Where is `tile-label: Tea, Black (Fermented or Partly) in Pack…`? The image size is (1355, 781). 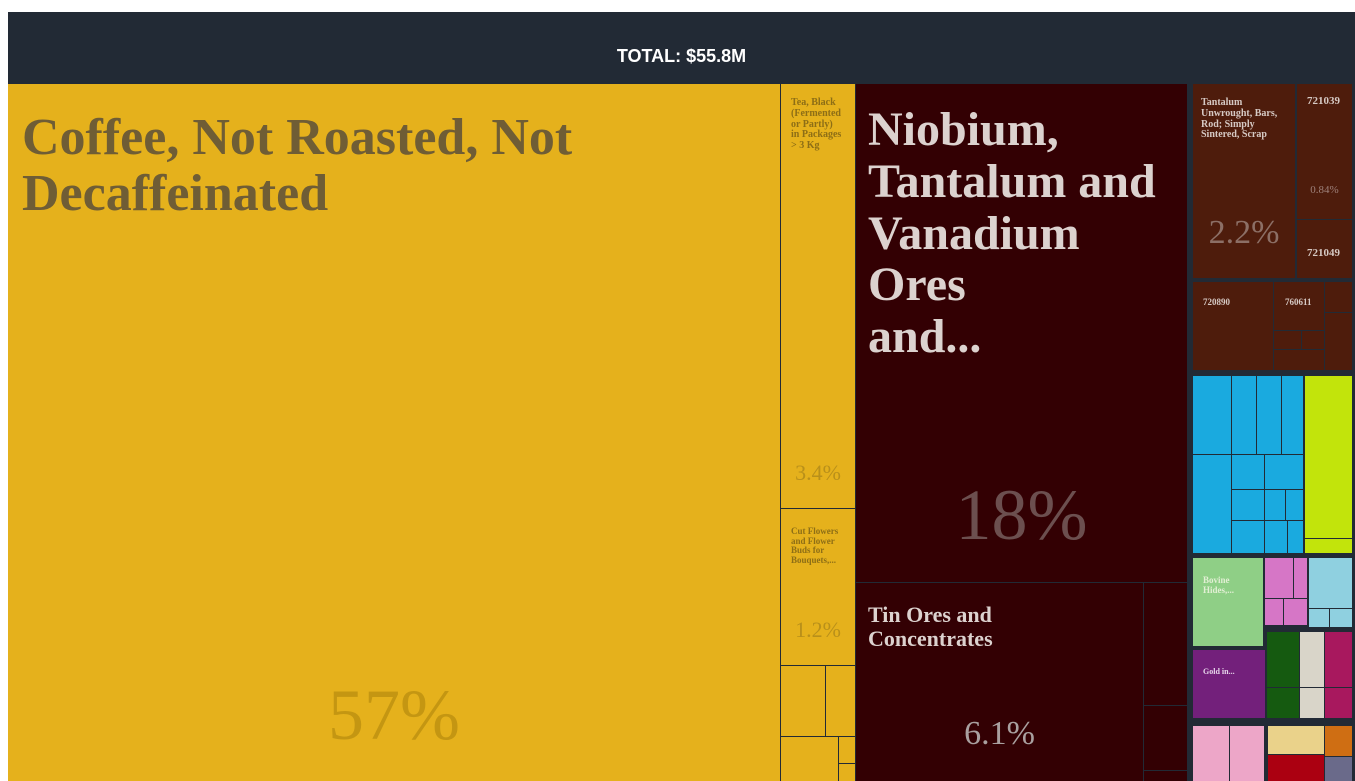
tile-label: Tea, Black (Fermented or Partly) in Pack… is located at coordinates (816, 124).